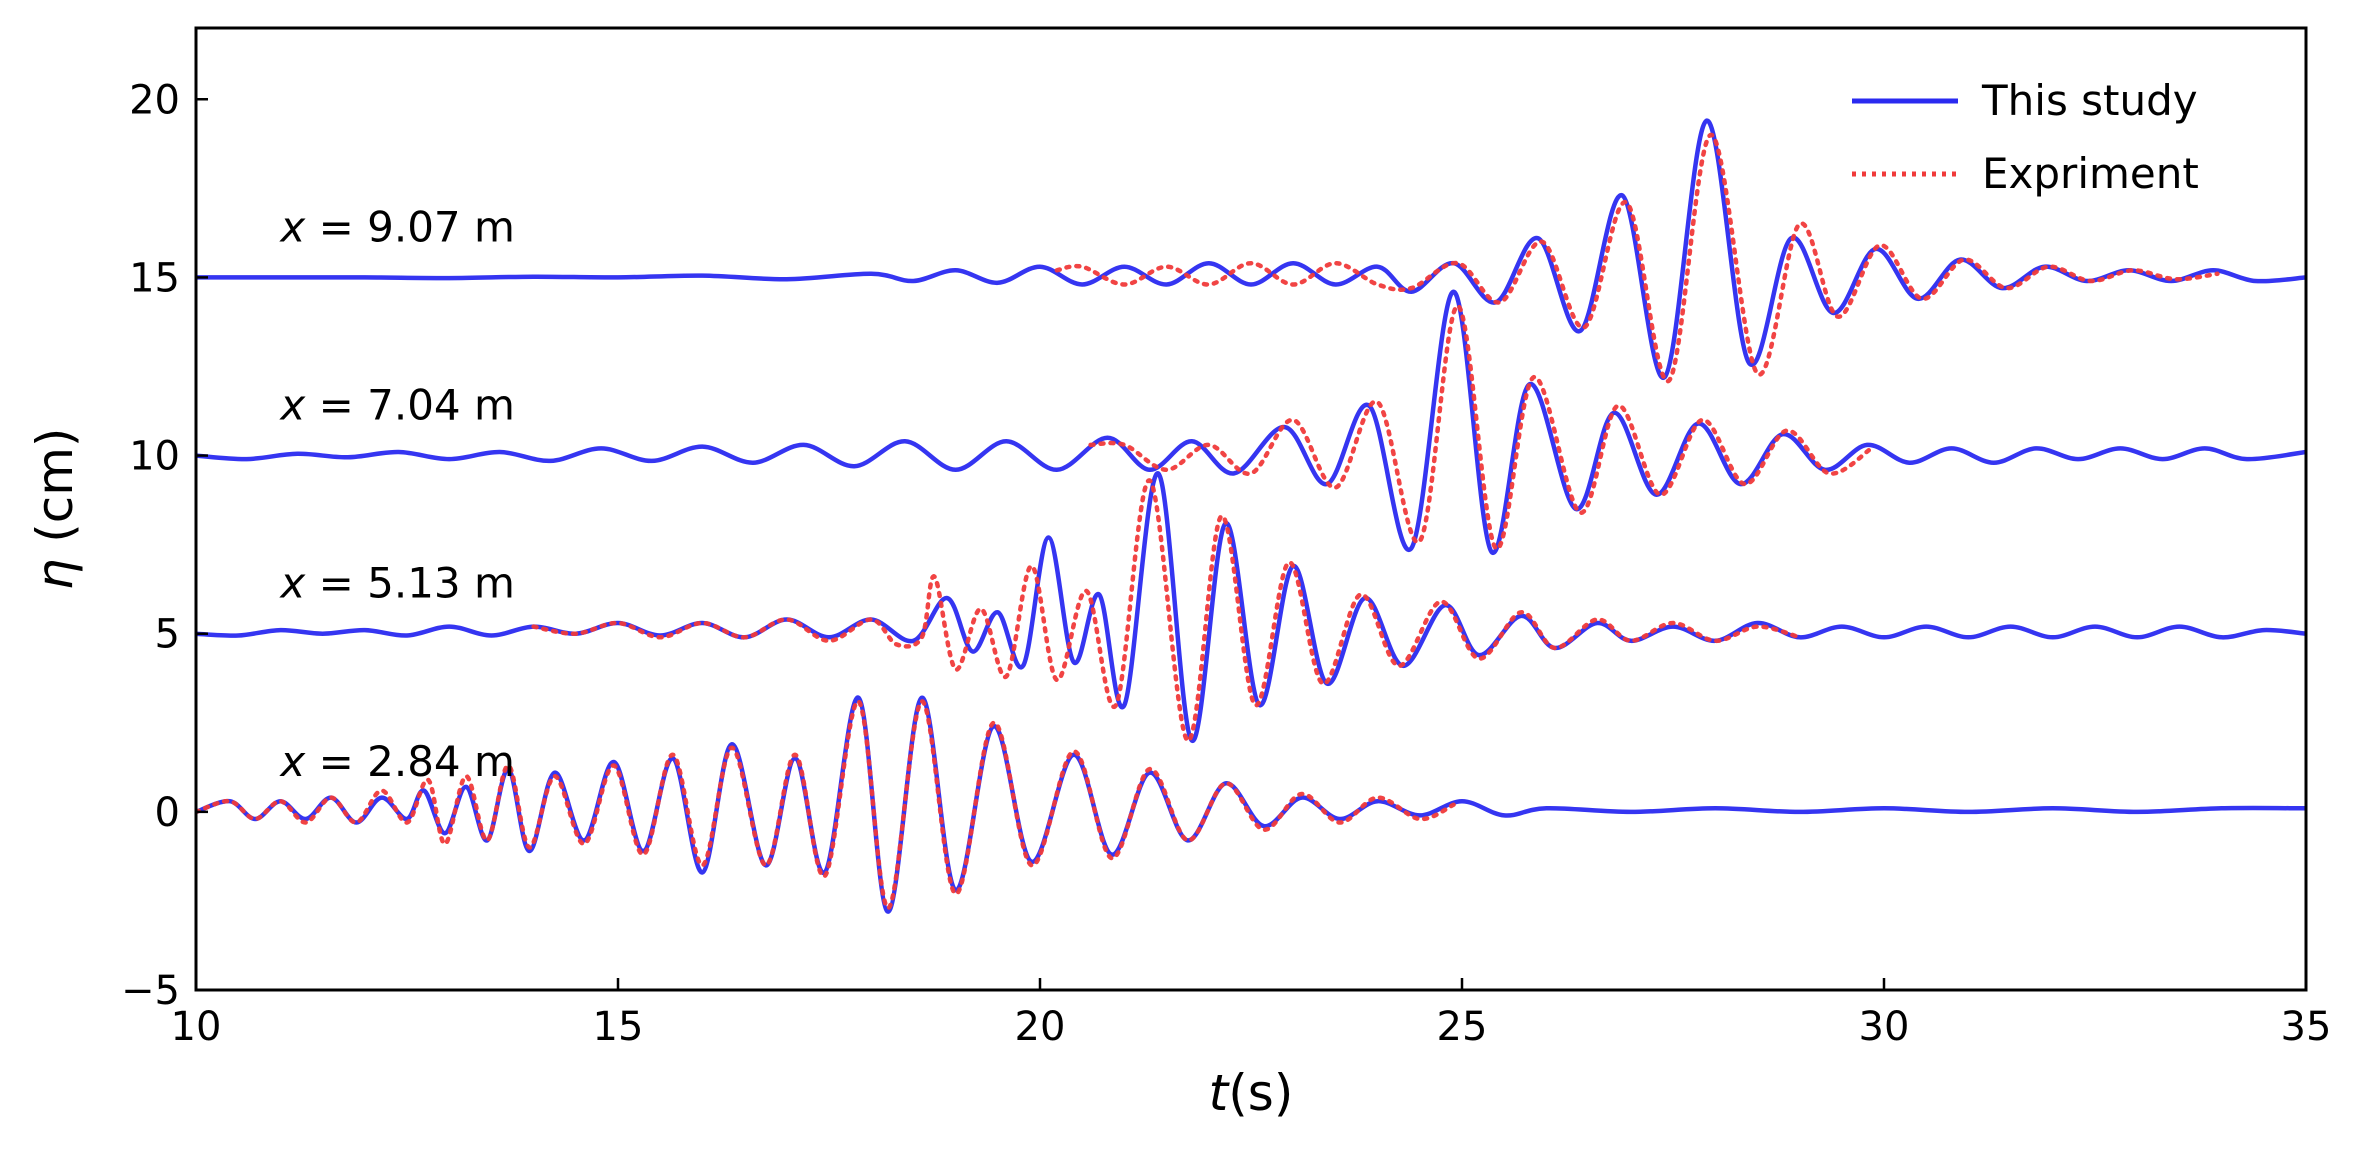 The height and width of the screenshot is (1151, 2356). Describe the element at coordinates (396, 493) in the screenshot. I see `annotations: x = 9.07 m x = 7.04 m x = 5.13 m x = 2.84 m` at that location.